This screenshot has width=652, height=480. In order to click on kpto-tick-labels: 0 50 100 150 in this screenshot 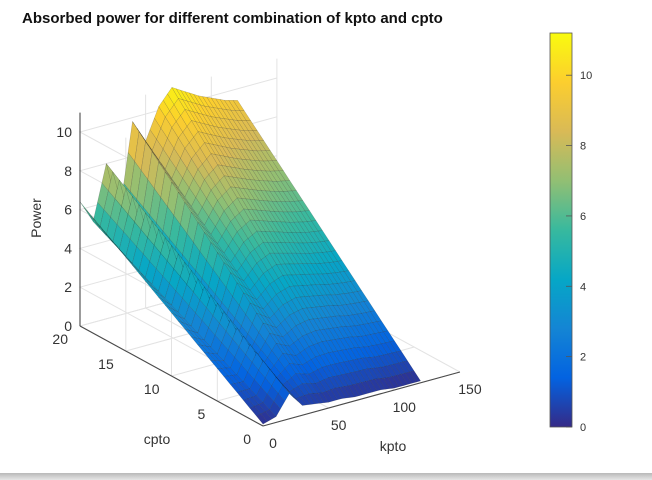, I will do `click(375, 416)`.